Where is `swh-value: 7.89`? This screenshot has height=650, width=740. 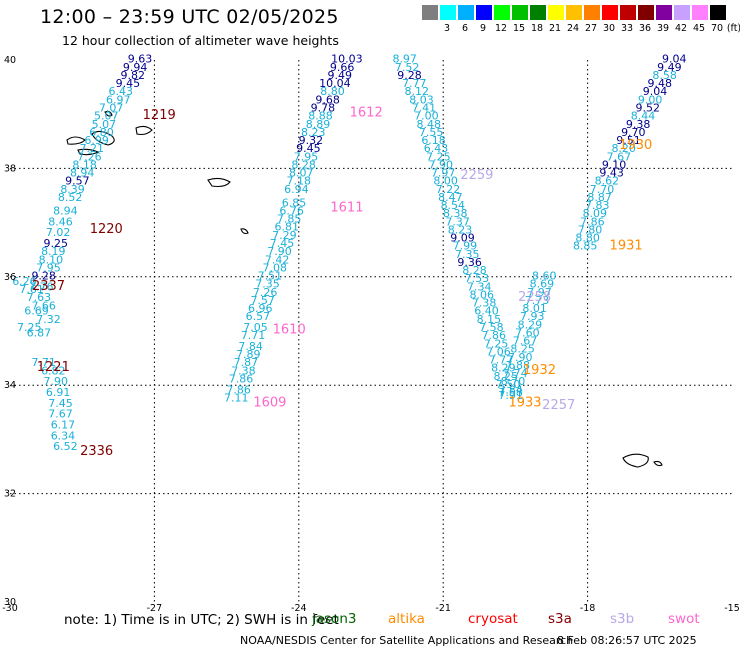
swh-value: 7.89 is located at coordinates (248, 354).